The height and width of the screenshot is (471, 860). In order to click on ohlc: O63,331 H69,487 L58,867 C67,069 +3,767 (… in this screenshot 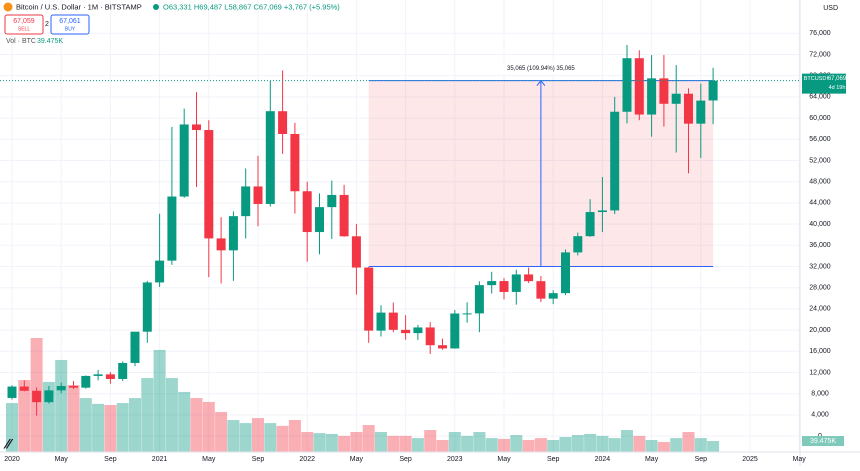, I will do `click(251, 6)`.